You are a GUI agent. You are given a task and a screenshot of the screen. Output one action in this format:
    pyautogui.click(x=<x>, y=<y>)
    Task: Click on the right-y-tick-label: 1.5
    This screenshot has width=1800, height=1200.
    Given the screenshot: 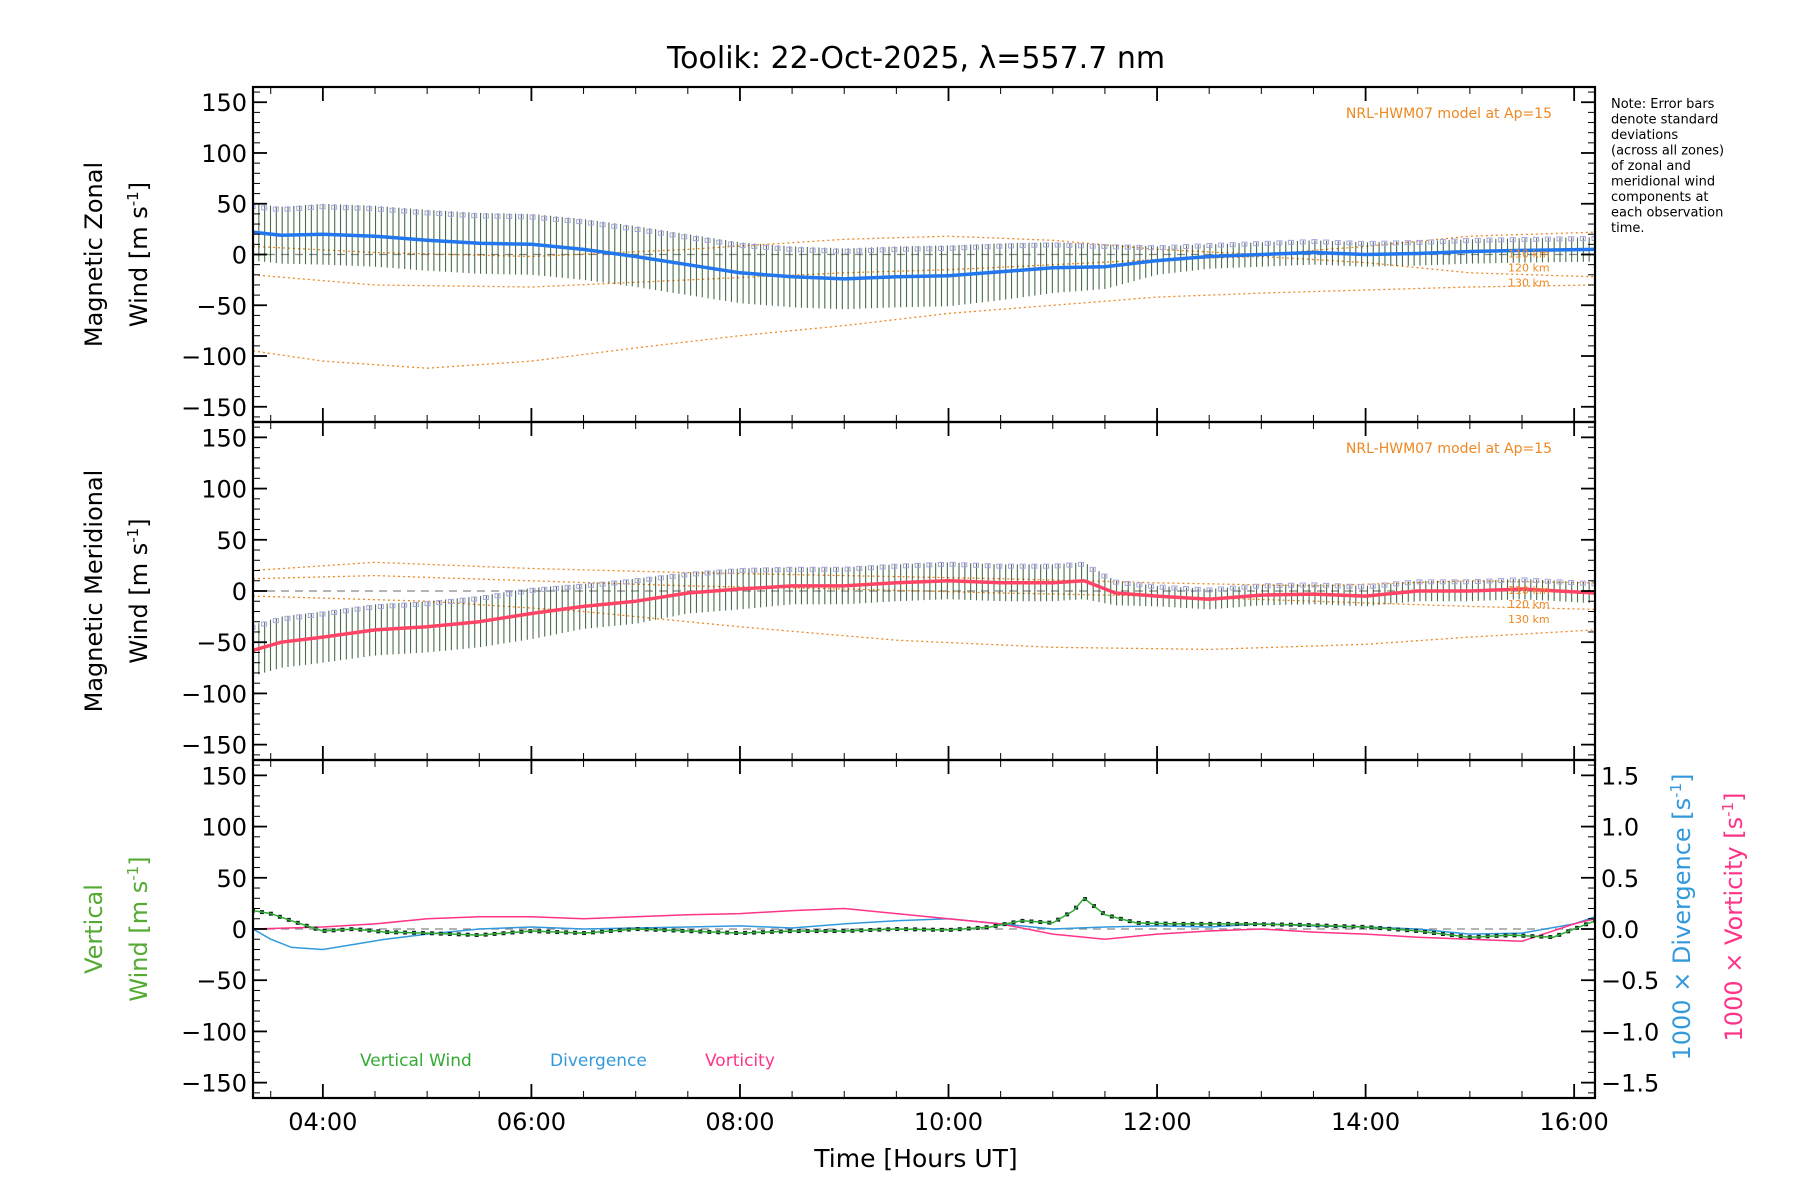 What is the action you would take?
    pyautogui.click(x=1620, y=776)
    